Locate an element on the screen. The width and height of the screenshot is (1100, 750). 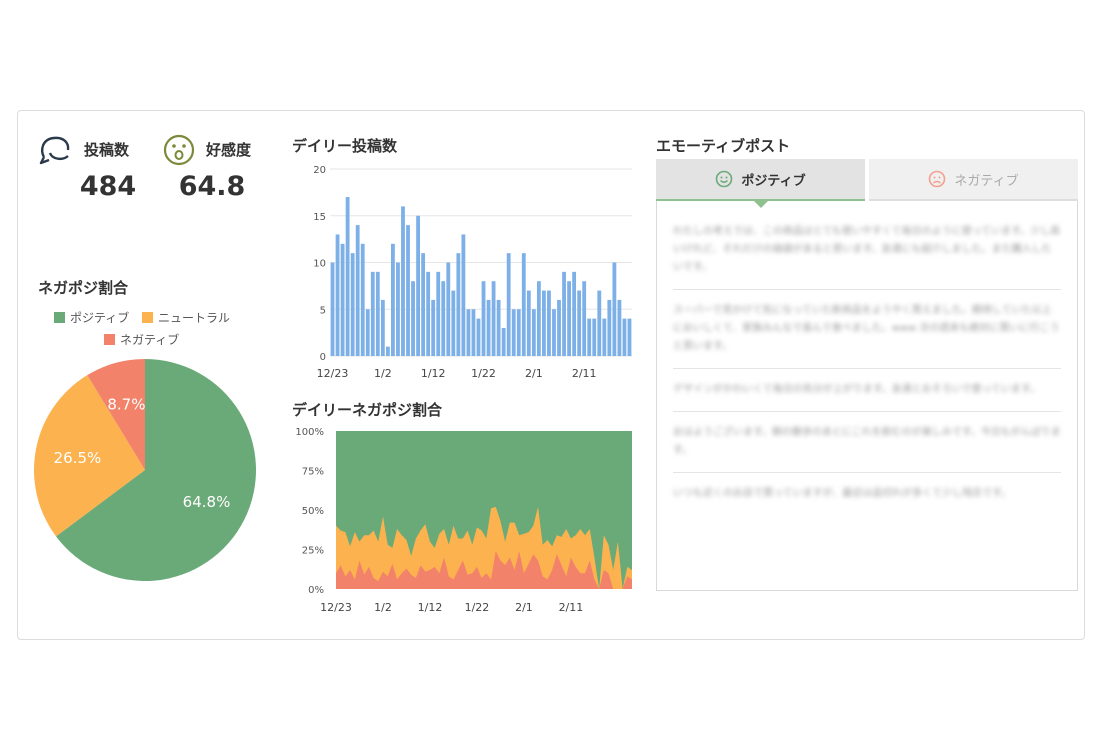
y-tick-label: 5 is located at coordinates (323, 310).